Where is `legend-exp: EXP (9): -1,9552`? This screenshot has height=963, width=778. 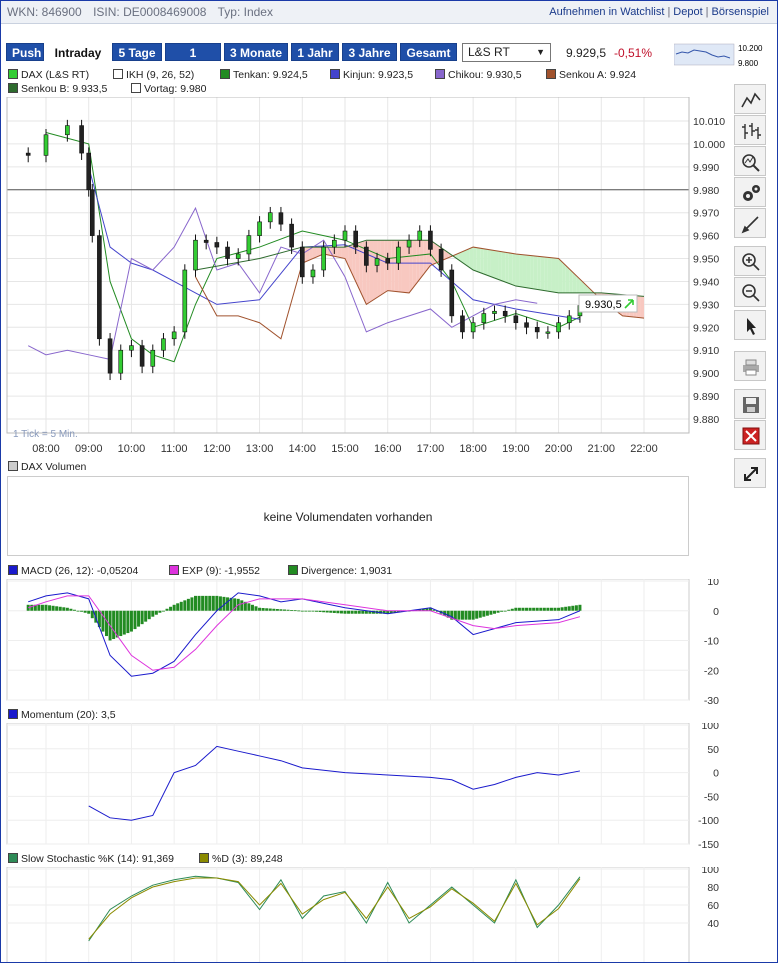
legend-exp: EXP (9): -1,9552 is located at coordinates (214, 571).